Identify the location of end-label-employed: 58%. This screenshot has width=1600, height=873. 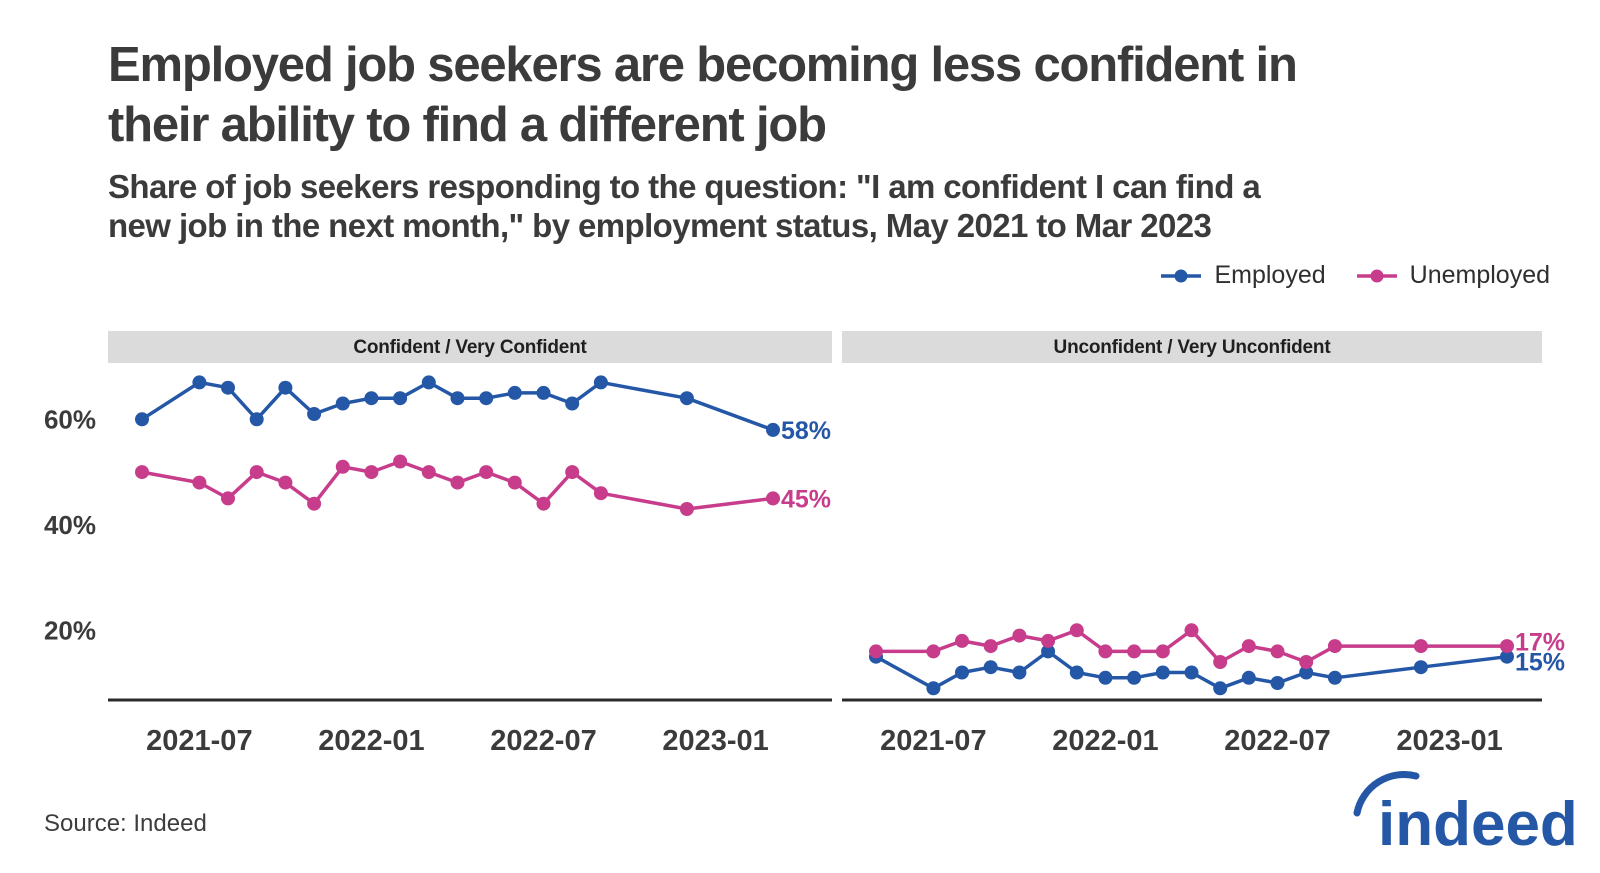
(806, 431).